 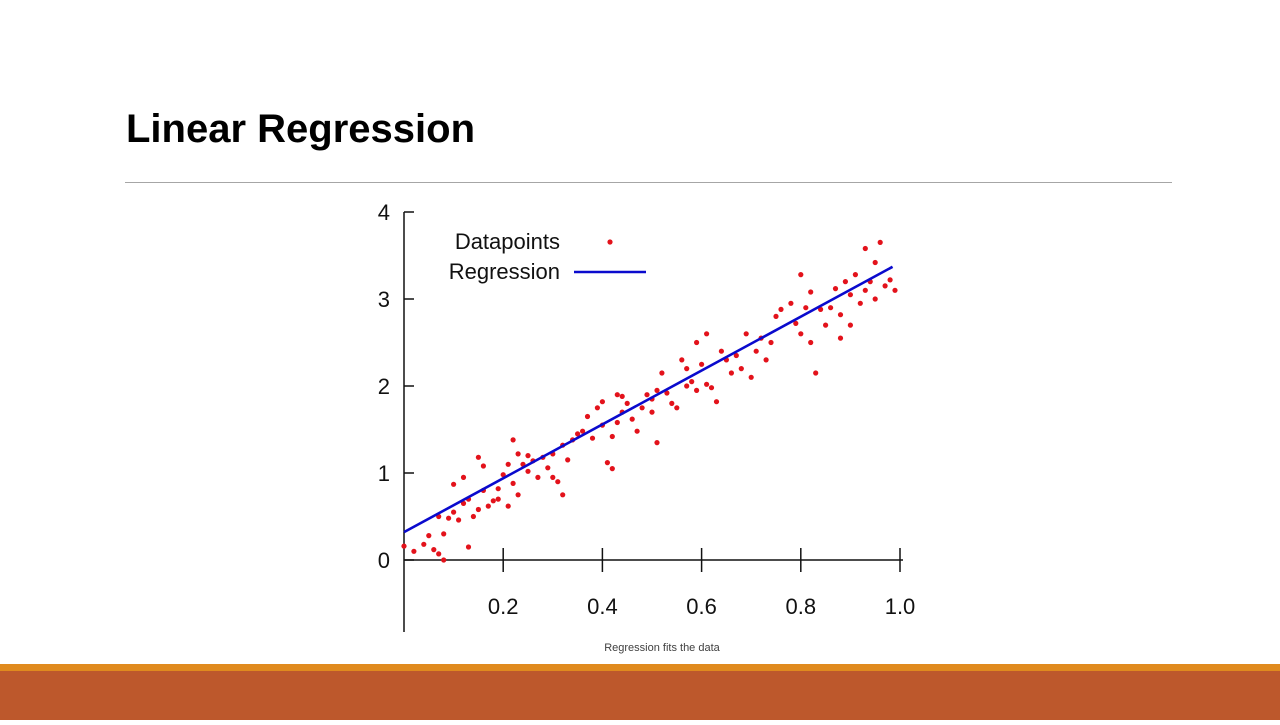 What do you see at coordinates (640, 695) in the screenshot?
I see `footer-bar` at bounding box center [640, 695].